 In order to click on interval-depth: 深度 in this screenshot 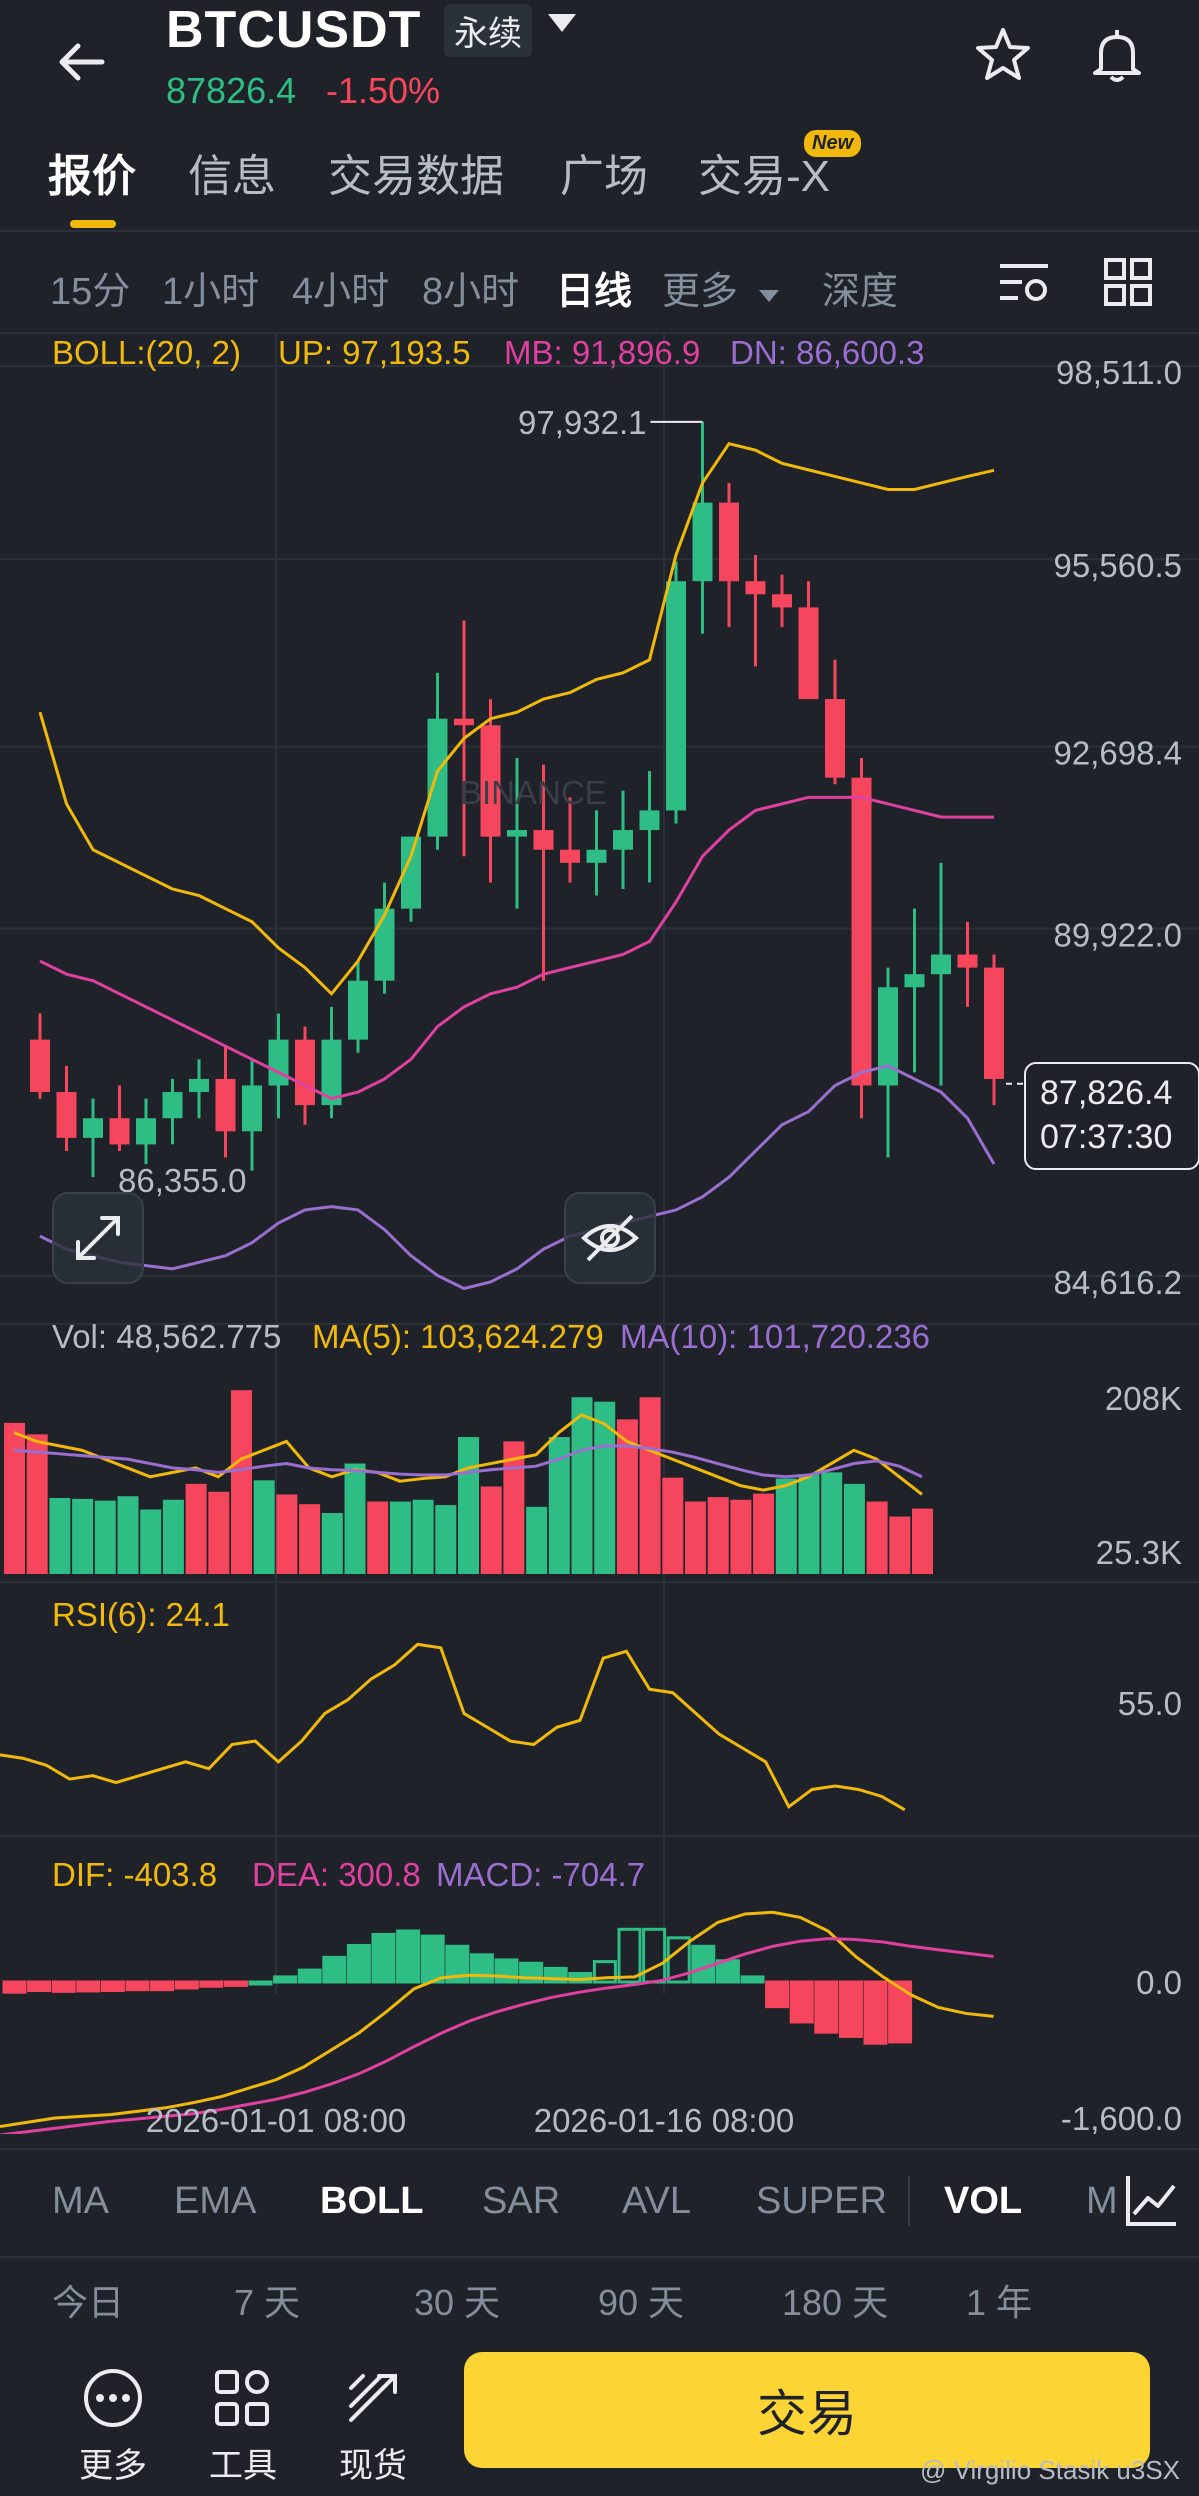, I will do `click(860, 292)`.